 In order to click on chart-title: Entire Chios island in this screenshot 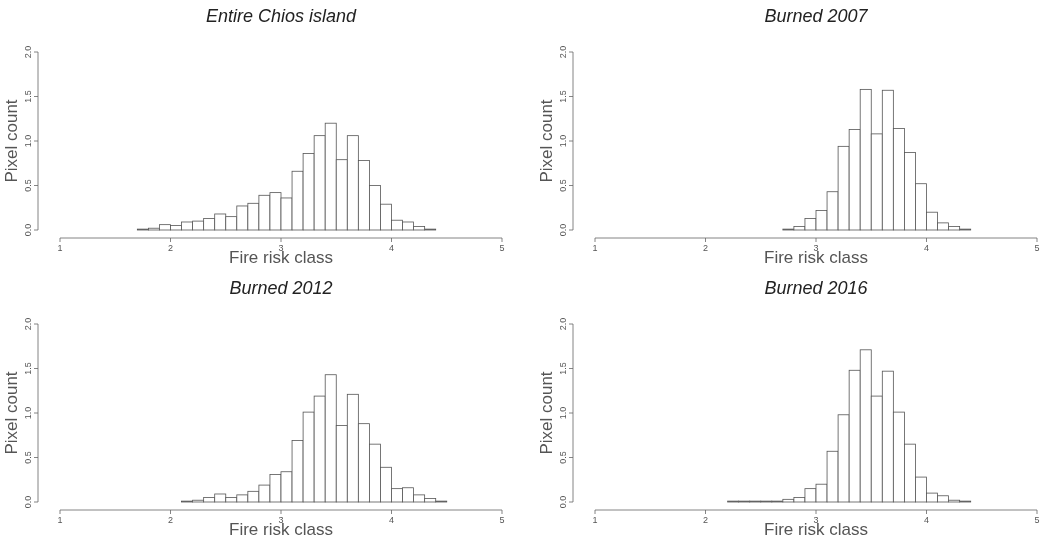, I will do `click(281, 16)`.